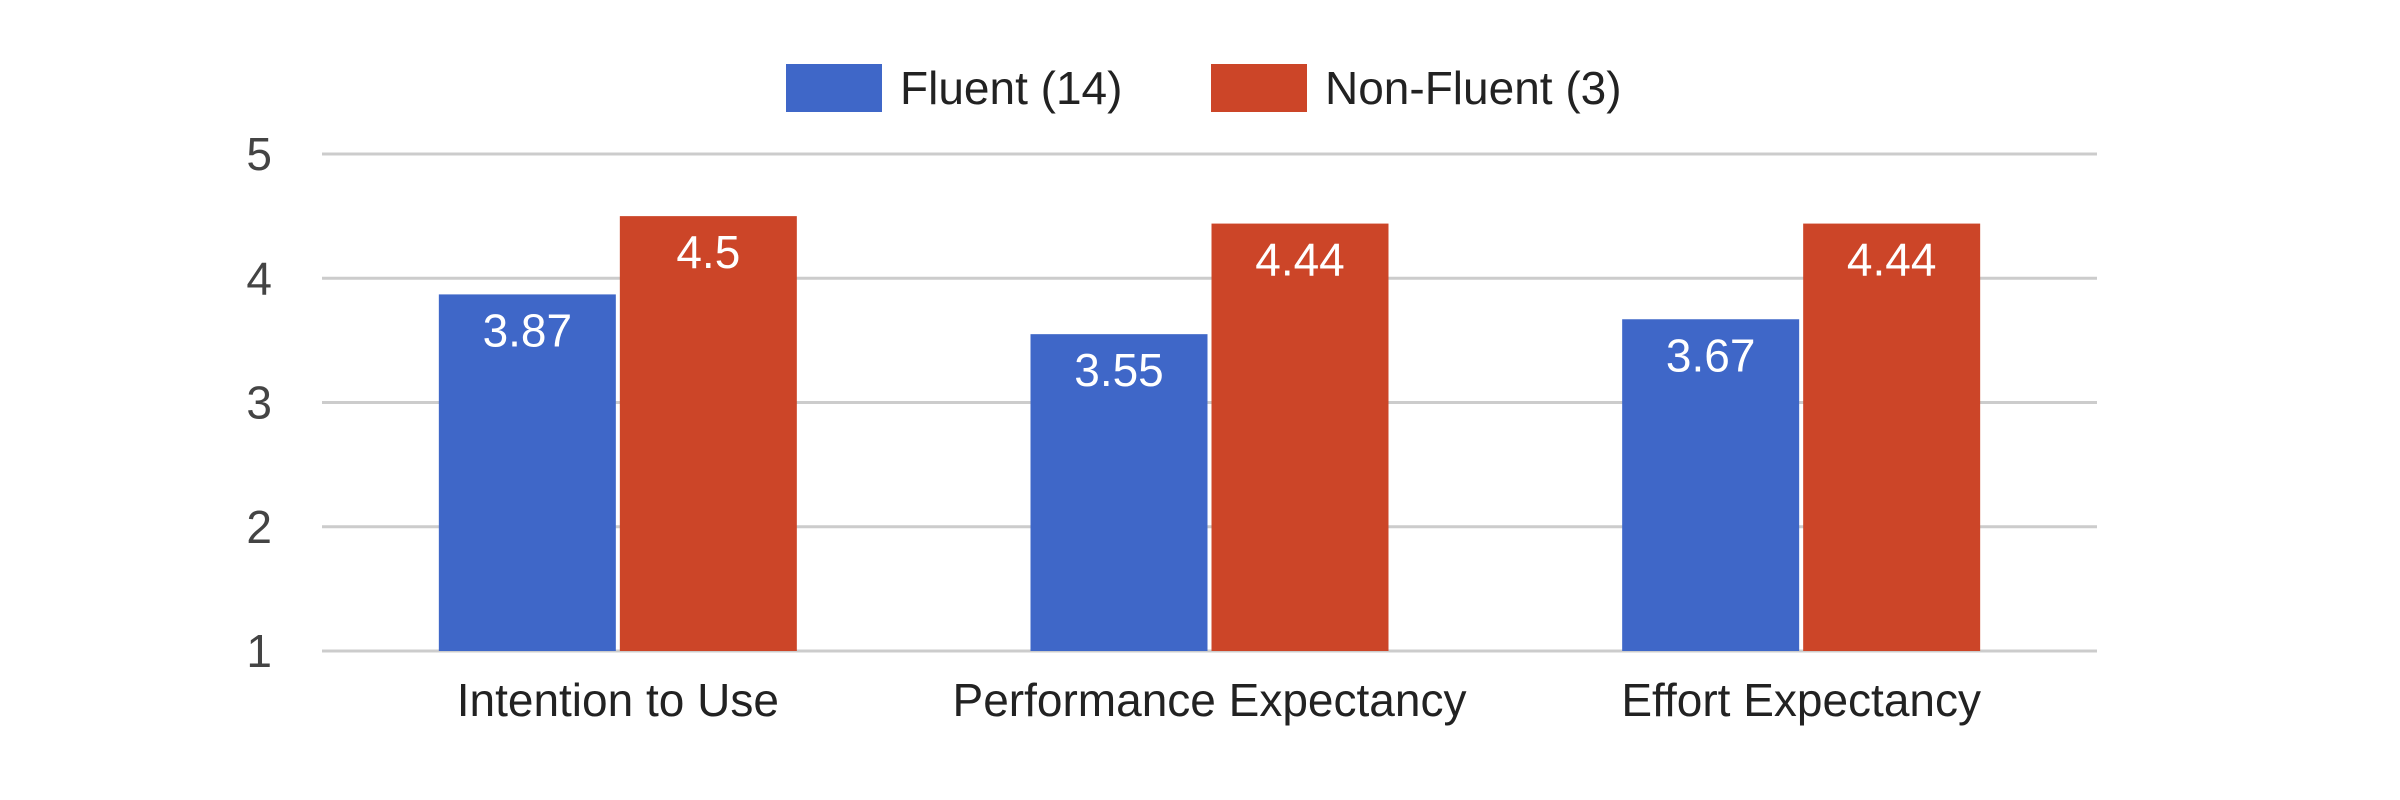 Image resolution: width=2400 pixels, height=800 pixels. Describe the element at coordinates (618, 700) in the screenshot. I see `x-category-label: Intention to Use` at that location.